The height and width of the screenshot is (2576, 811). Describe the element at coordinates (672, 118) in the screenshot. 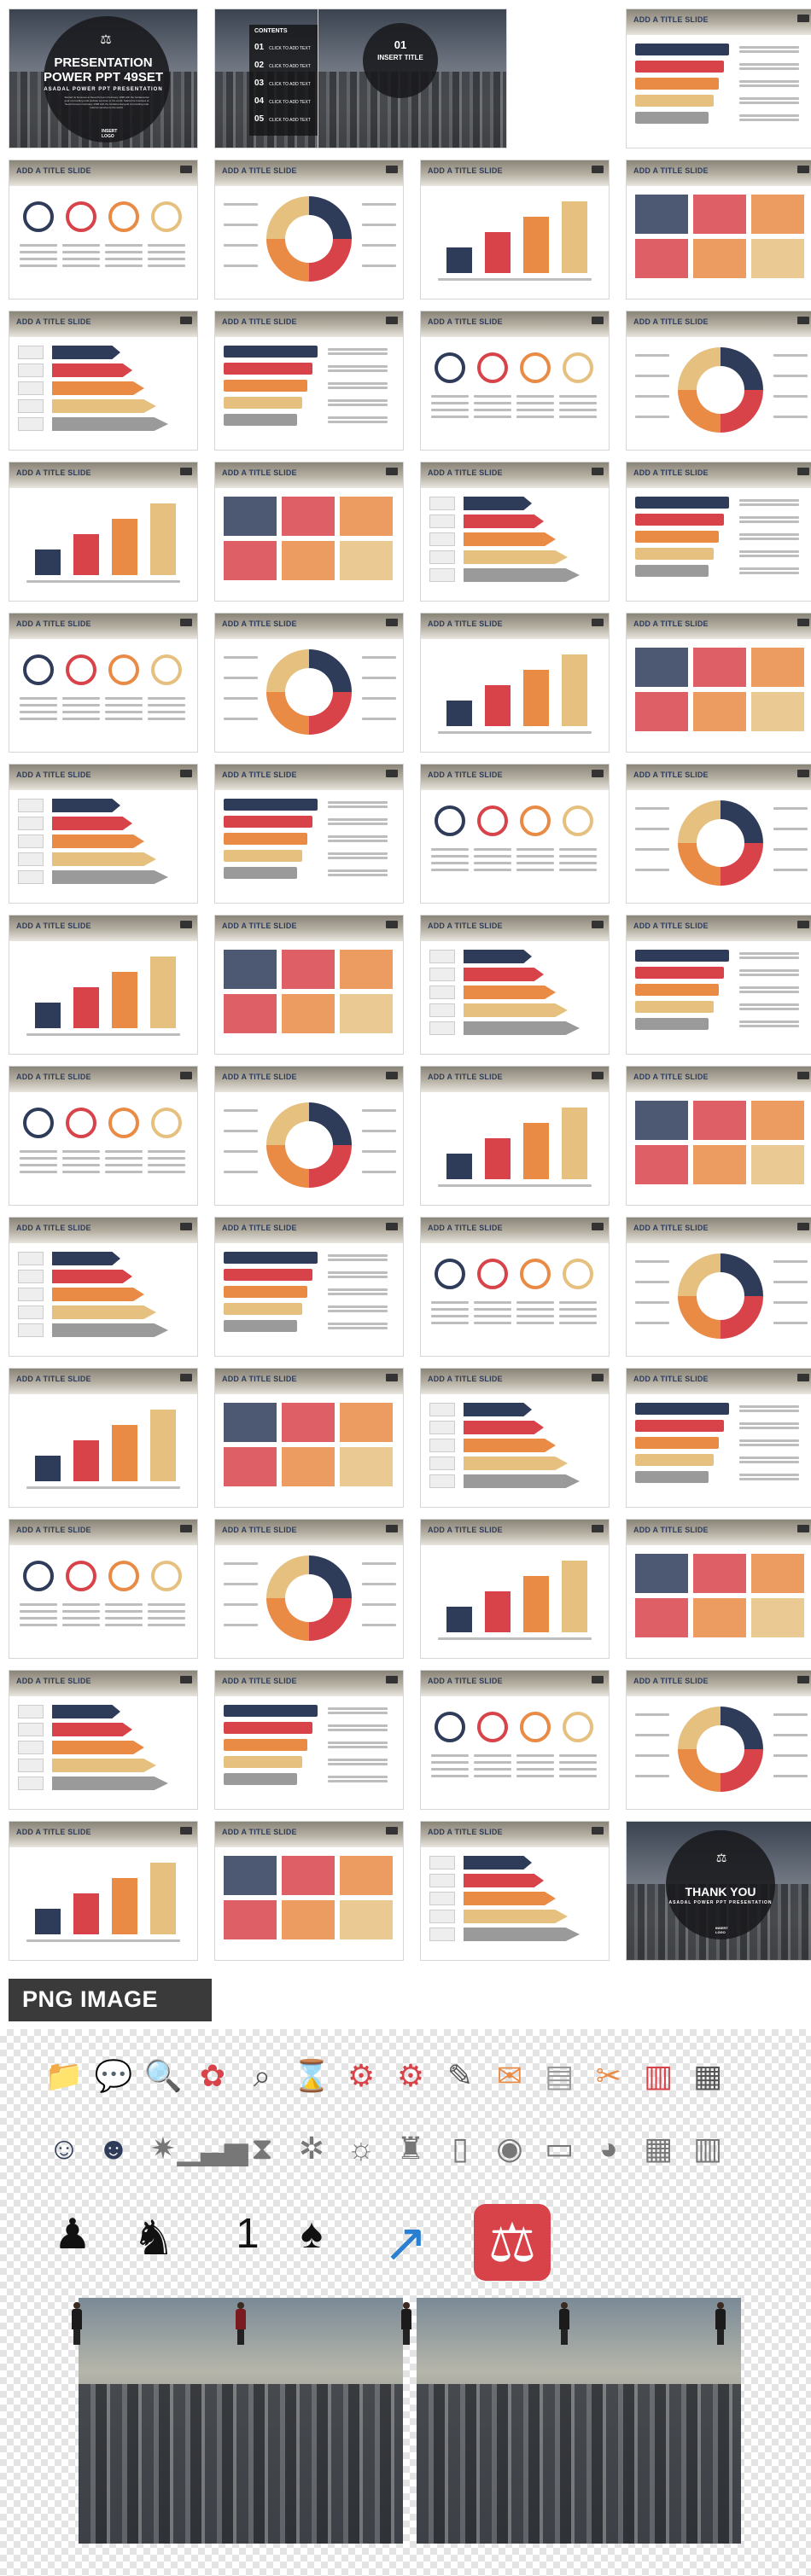

I see `infographic-bar` at that location.